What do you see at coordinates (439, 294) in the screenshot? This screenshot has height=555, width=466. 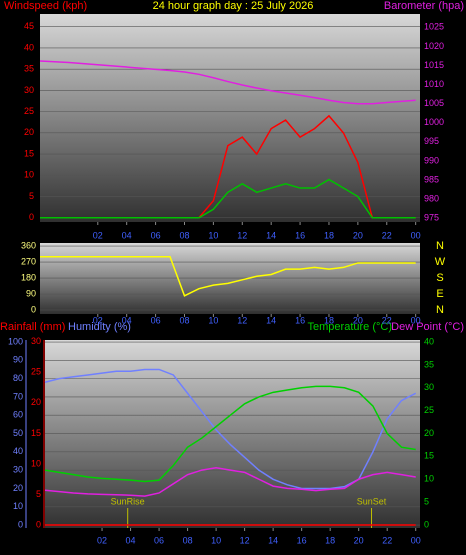 I see `compass-label: E` at bounding box center [439, 294].